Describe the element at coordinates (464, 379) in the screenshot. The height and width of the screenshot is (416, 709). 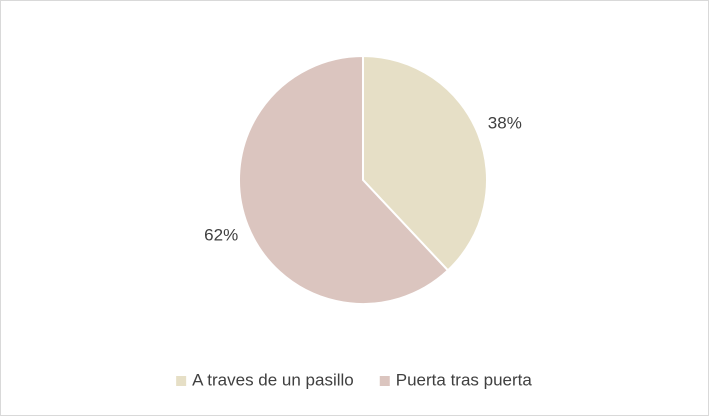
I see `legend-label: Puerta tras puerta` at that location.